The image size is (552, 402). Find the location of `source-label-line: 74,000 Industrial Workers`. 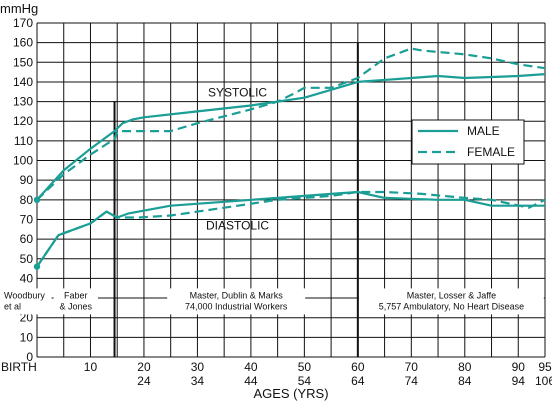

source-label-line: 74,000 Industrial Workers is located at coordinates (236, 306).